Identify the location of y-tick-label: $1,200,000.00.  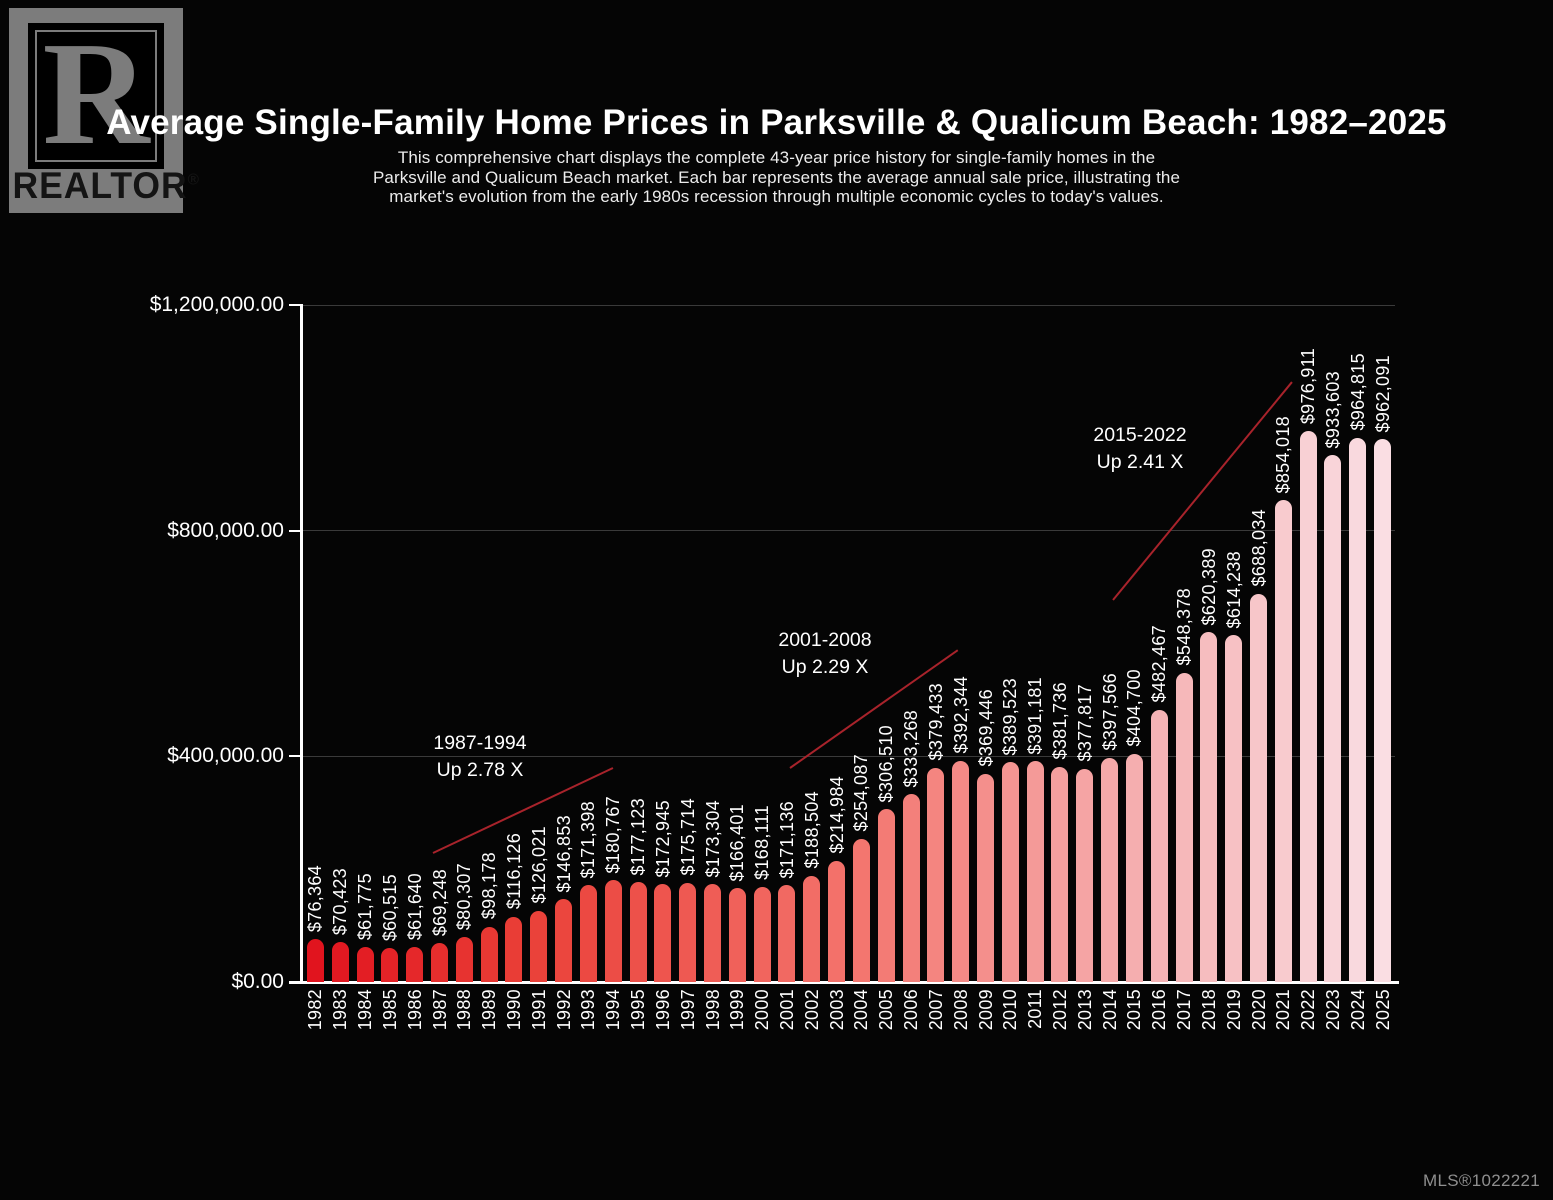
(216, 304).